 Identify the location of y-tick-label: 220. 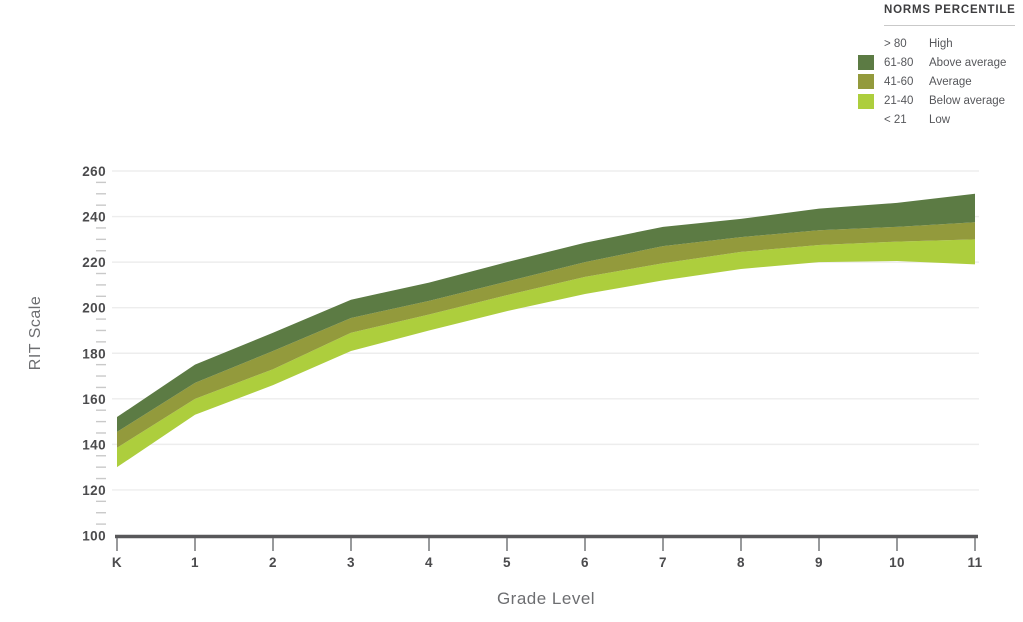
(94, 262).